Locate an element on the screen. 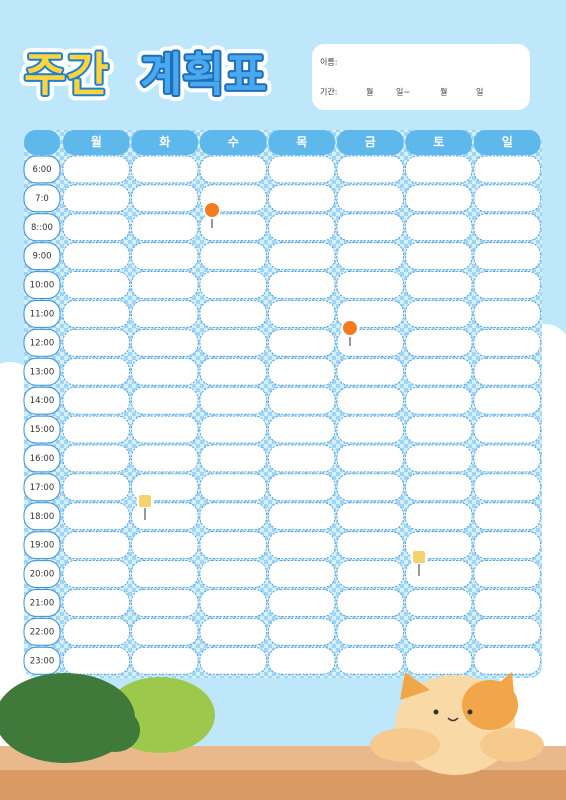 The height and width of the screenshot is (800, 566). time-label: 22:00 is located at coordinates (42, 632).